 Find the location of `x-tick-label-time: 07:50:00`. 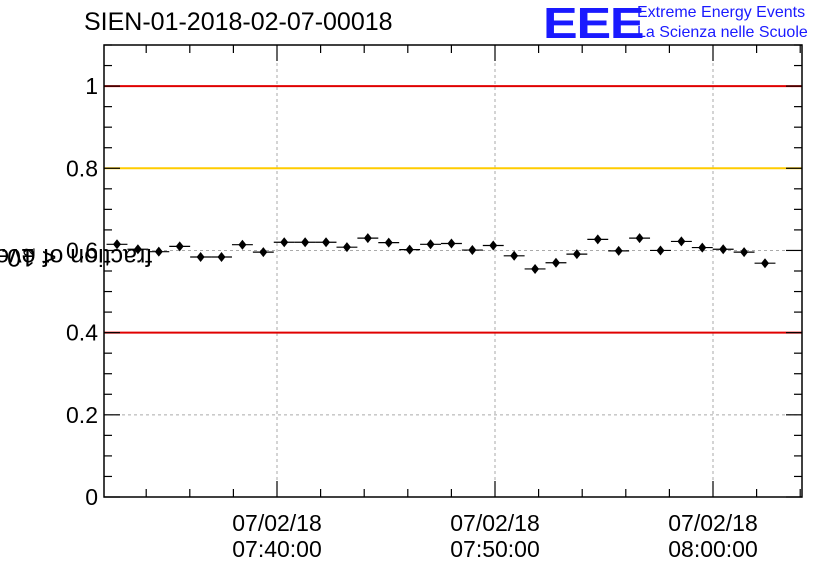

x-tick-label-time: 07:50:00 is located at coordinates (495, 549).